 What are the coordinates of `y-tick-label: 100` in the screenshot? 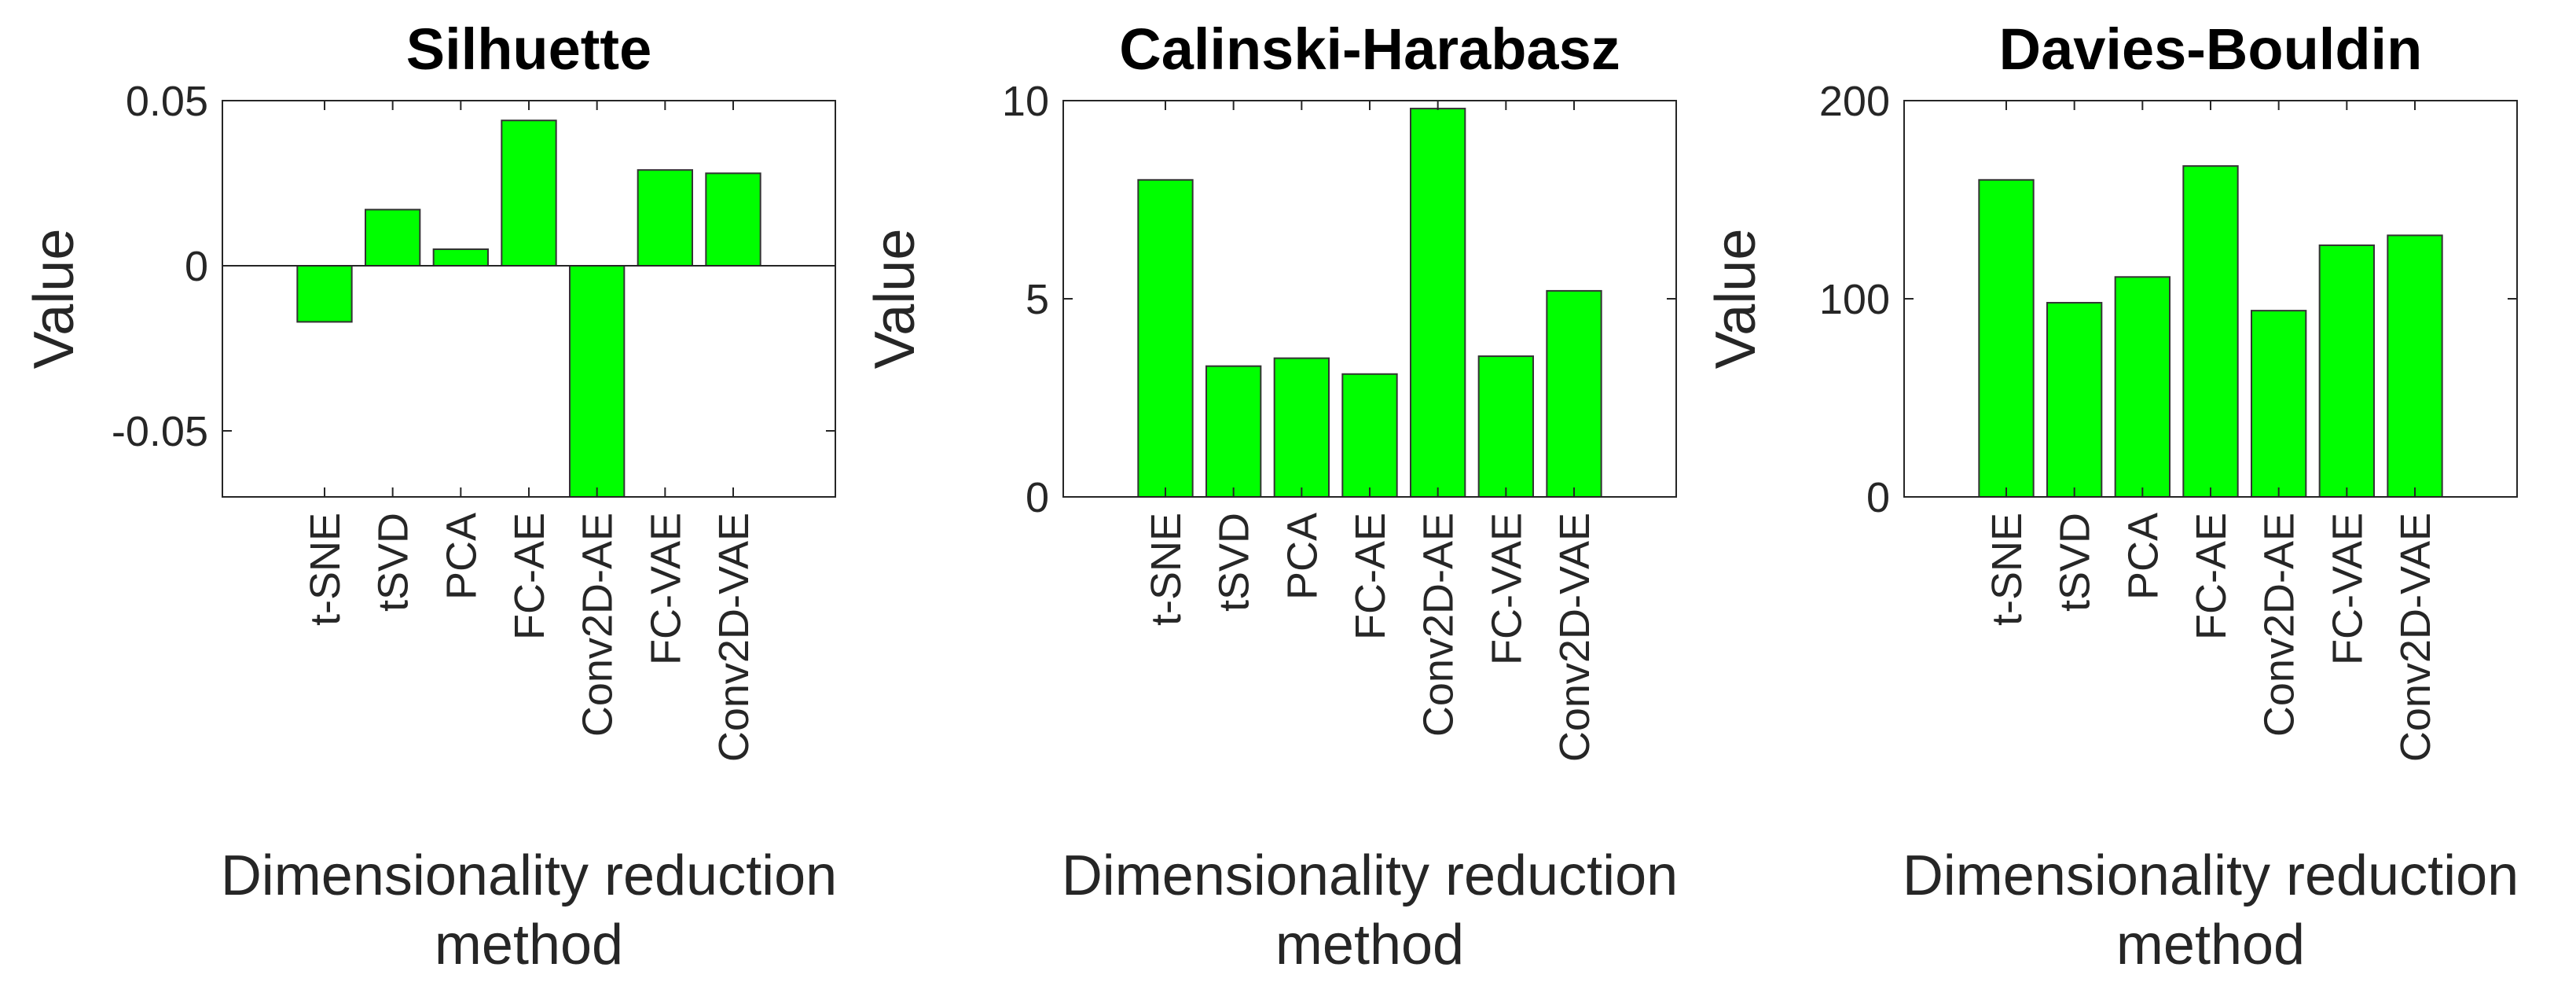 It's located at (1855, 299).